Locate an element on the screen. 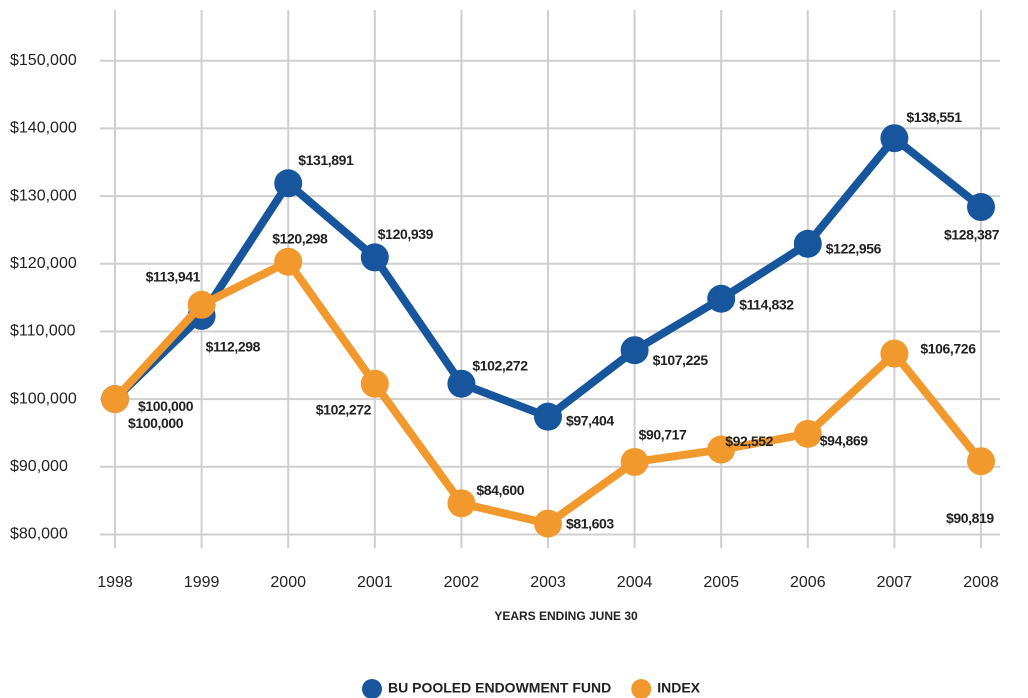  x-tick-label: 2005 is located at coordinates (721, 582).